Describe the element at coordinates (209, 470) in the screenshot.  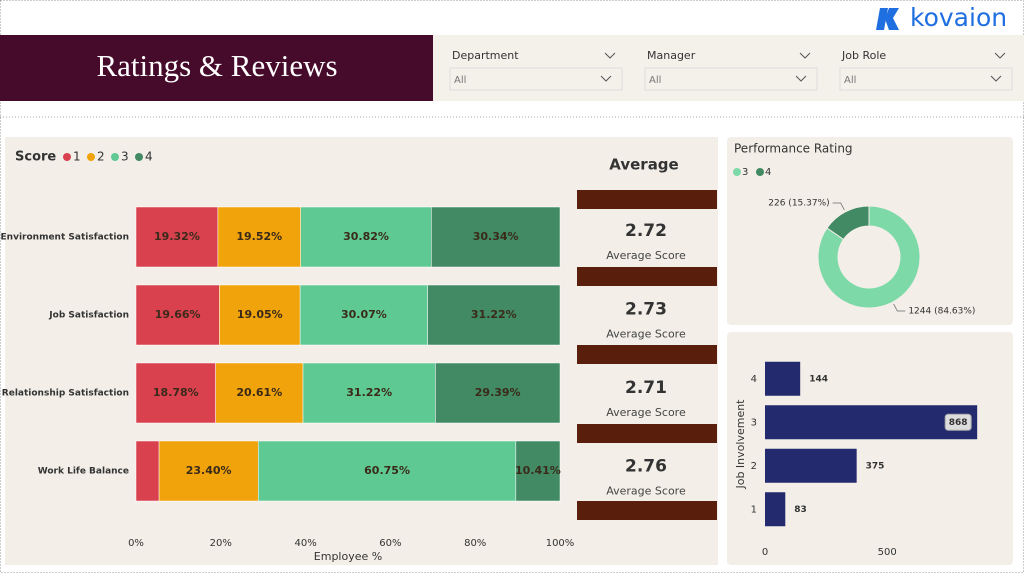
I see `data-label: 23.40%` at that location.